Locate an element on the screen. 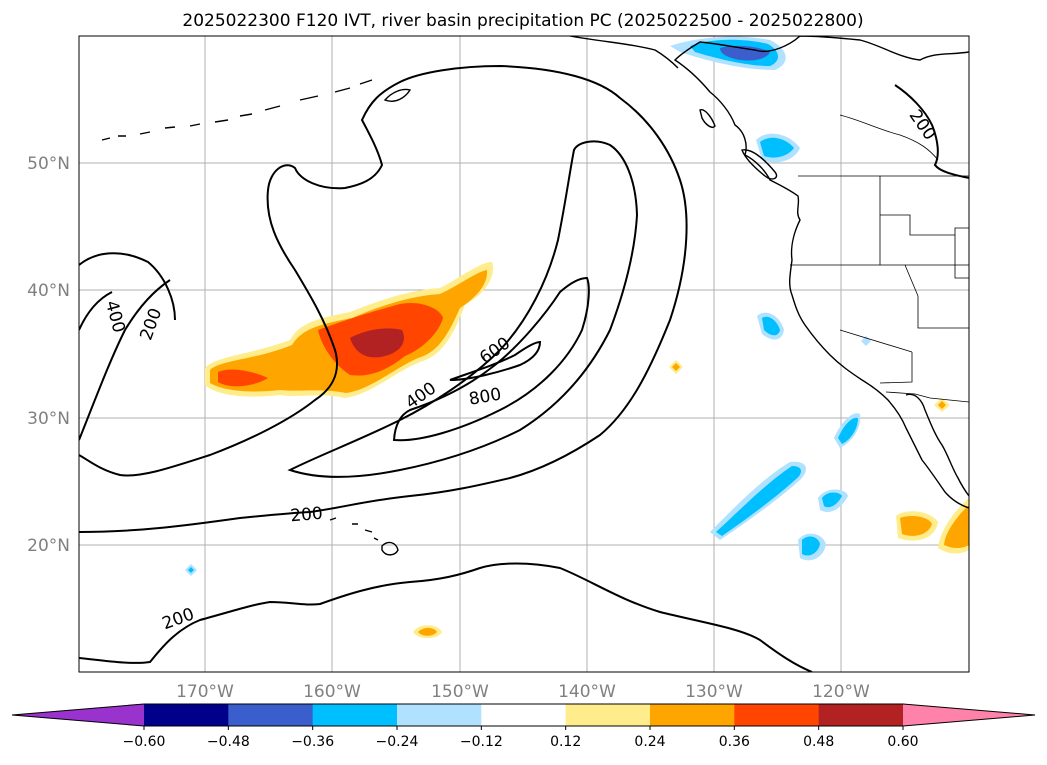 This screenshot has width=1047, height=765. colorbar-tick-label: 0.60 is located at coordinates (902, 742).